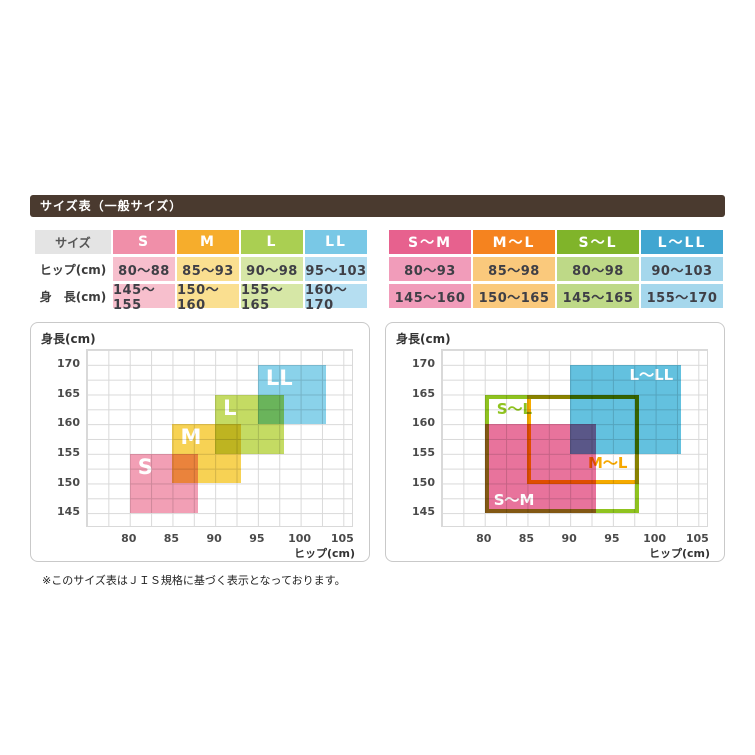 This screenshot has width=755, height=755. Describe the element at coordinates (208, 242) in the screenshot. I see `size-col-header-M: M` at that location.